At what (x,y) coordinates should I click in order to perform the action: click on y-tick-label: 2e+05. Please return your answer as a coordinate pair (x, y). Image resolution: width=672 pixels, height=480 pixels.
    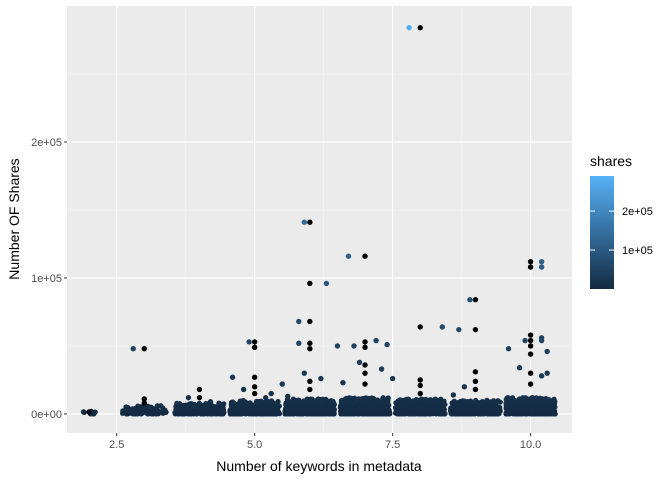
    Looking at the image, I should click on (46, 143).